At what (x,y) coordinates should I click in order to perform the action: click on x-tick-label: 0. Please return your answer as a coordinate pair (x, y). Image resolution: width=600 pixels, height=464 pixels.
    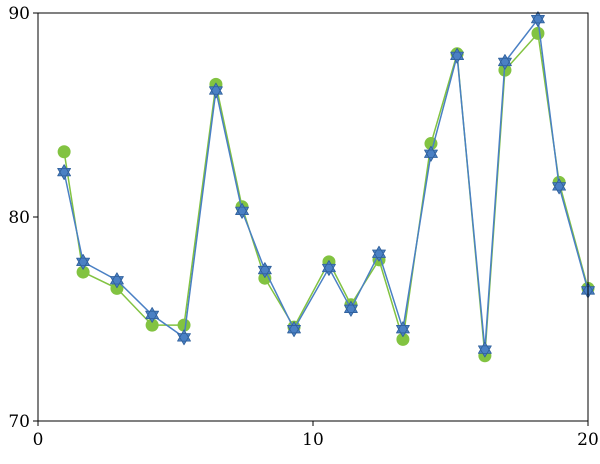
    Looking at the image, I should click on (38, 440).